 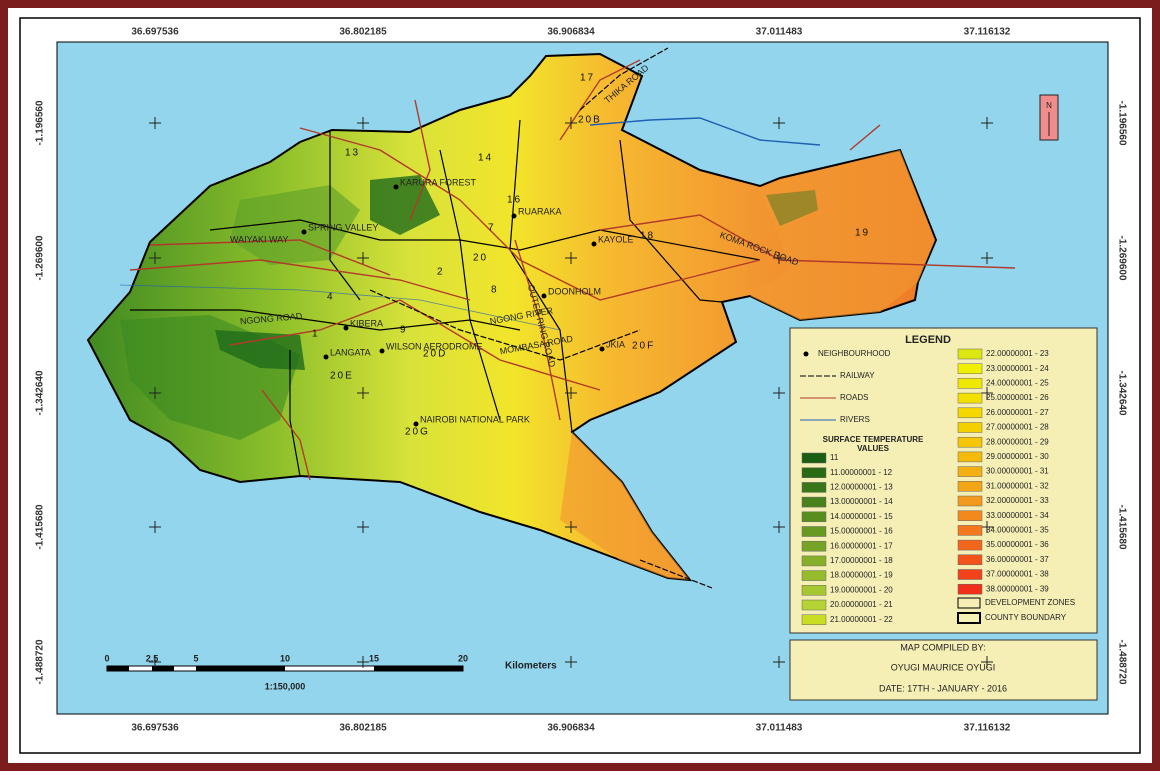 What do you see at coordinates (316, 334) in the screenshot?
I see `zone-number: 1` at bounding box center [316, 334].